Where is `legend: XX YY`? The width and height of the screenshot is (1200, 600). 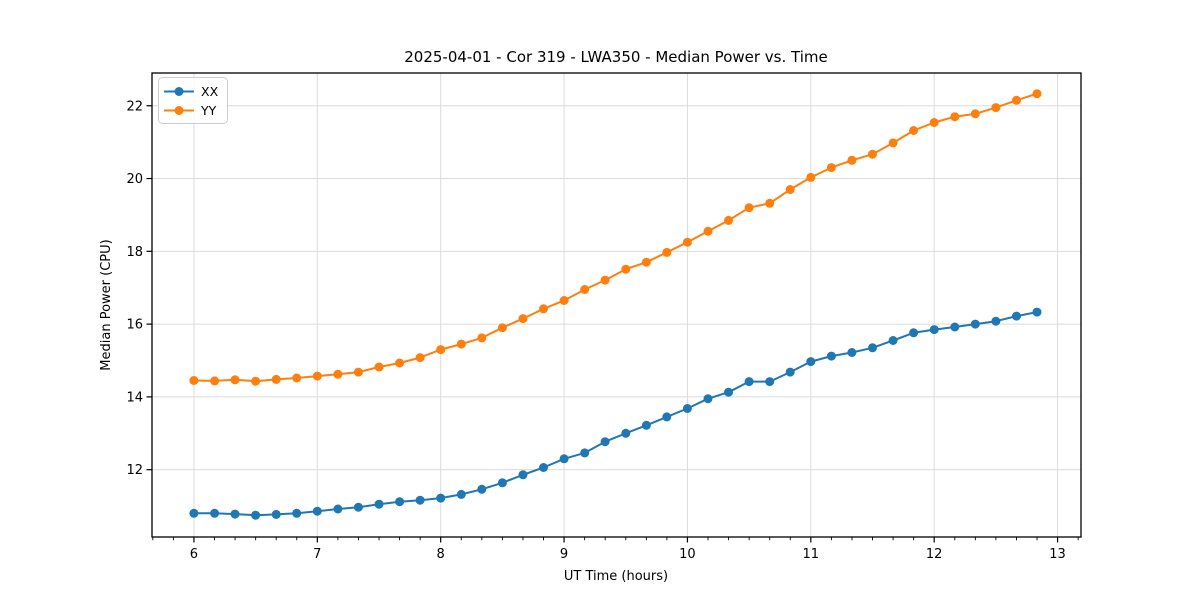 legend: XX YY is located at coordinates (193, 100).